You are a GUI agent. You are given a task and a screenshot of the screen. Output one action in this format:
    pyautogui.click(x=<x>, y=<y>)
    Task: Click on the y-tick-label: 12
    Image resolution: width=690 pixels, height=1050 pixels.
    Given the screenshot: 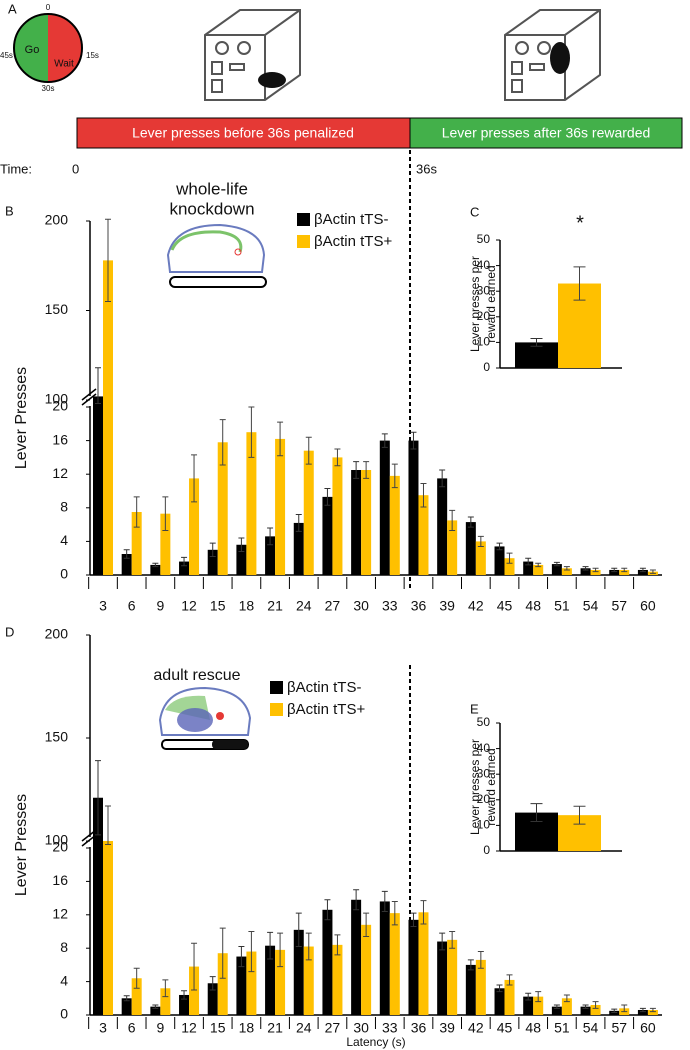 What is the action you would take?
    pyautogui.click(x=60, y=914)
    